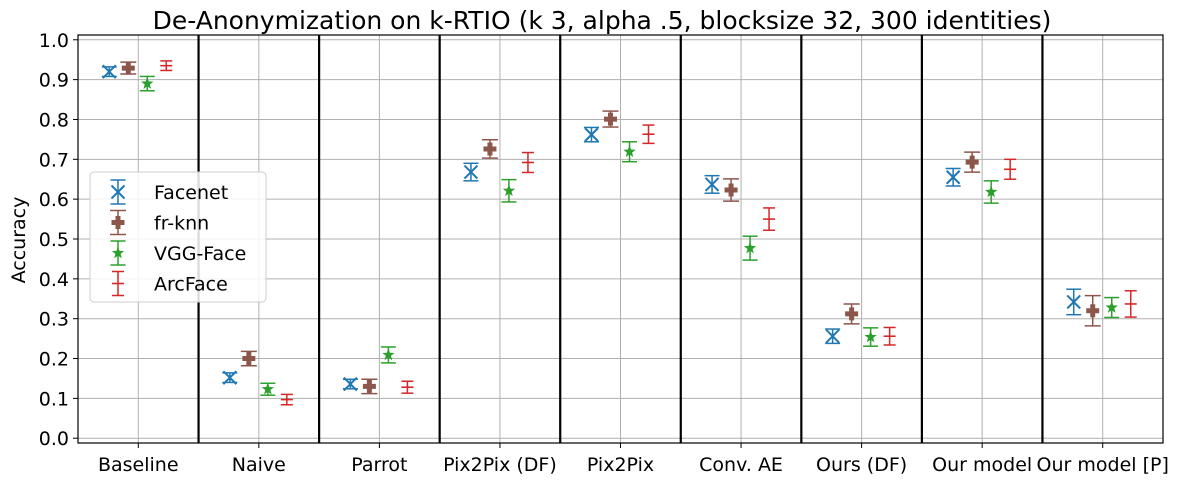  Describe the element at coordinates (138, 465) in the screenshot. I see `x-tick-label-0: Baseline` at that location.